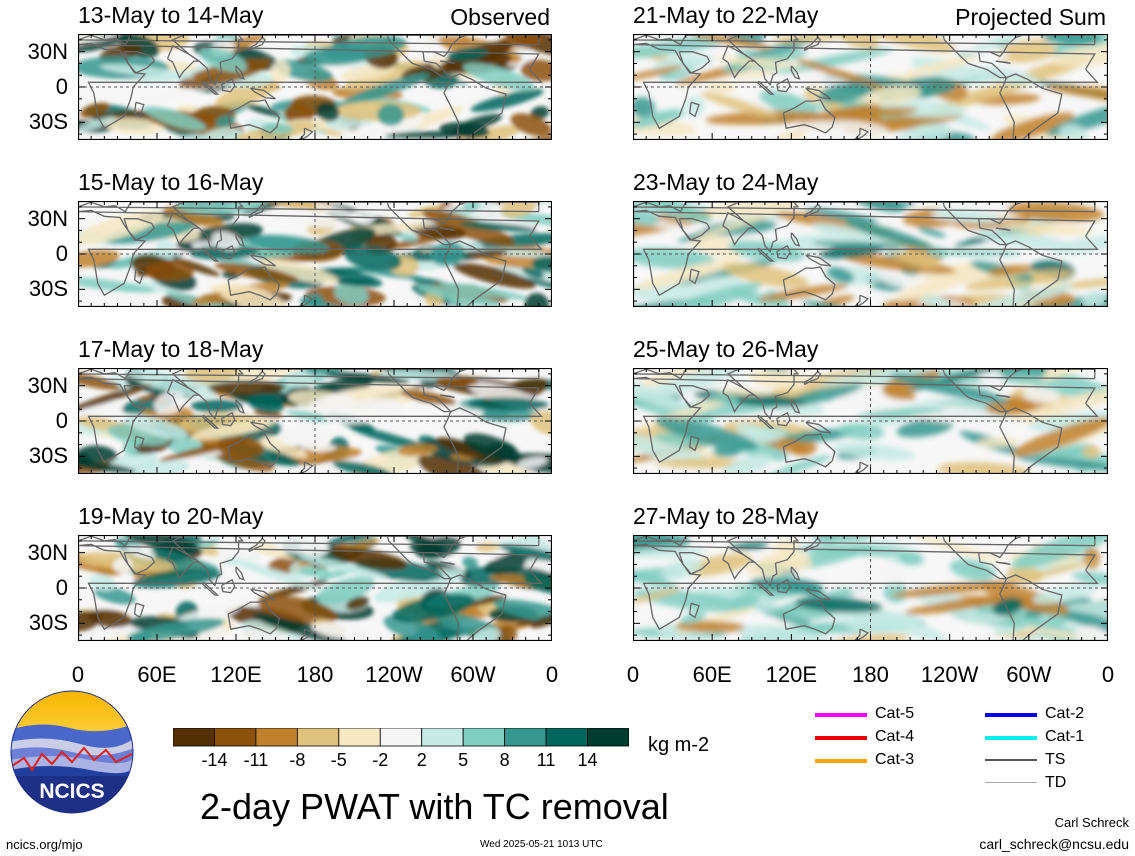 This screenshot has height=856, width=1135. Describe the element at coordinates (421, 760) in the screenshot. I see `colorbar-tick-label: 2` at that location.